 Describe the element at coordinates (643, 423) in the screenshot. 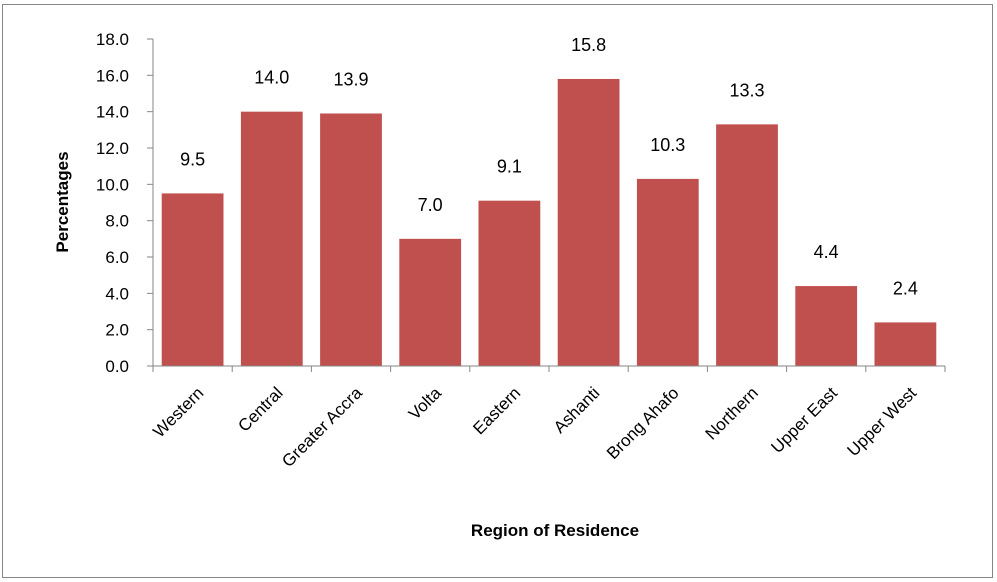

I see `category-label: Brong Ahafo` at that location.